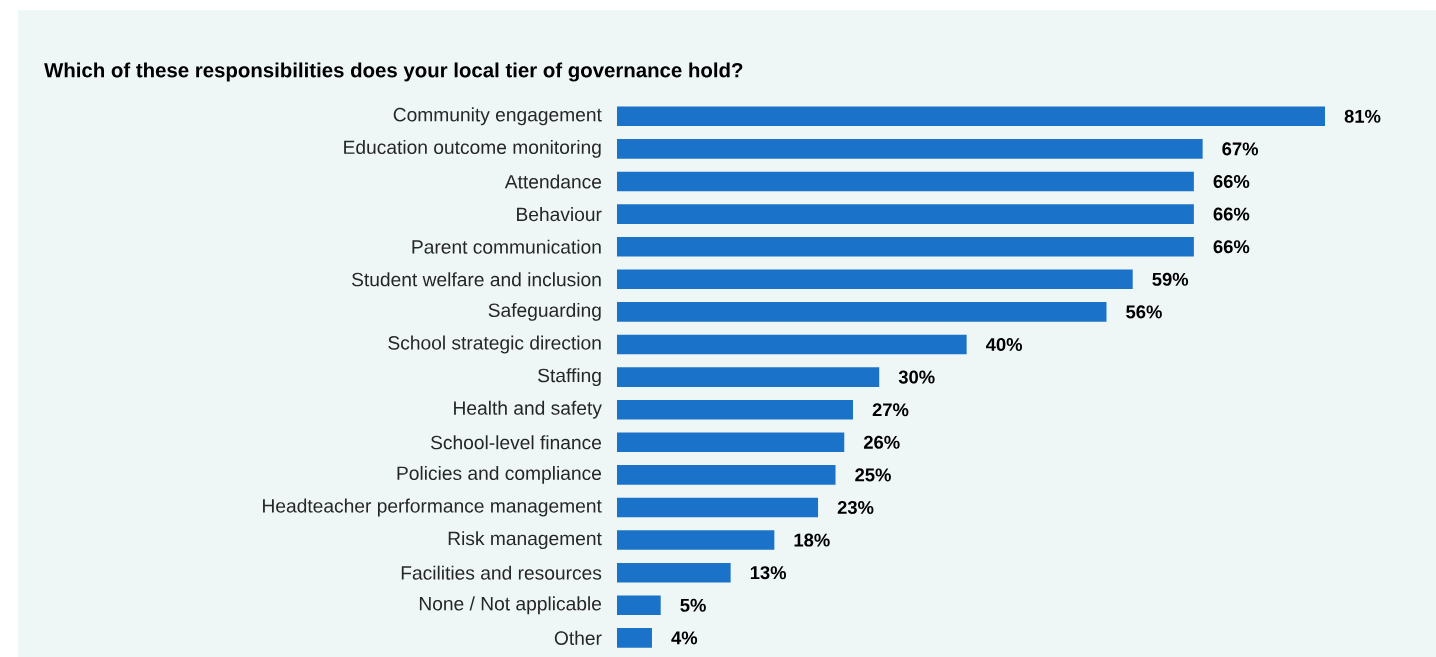  I want to click on data-label: 30%, so click(916, 377).